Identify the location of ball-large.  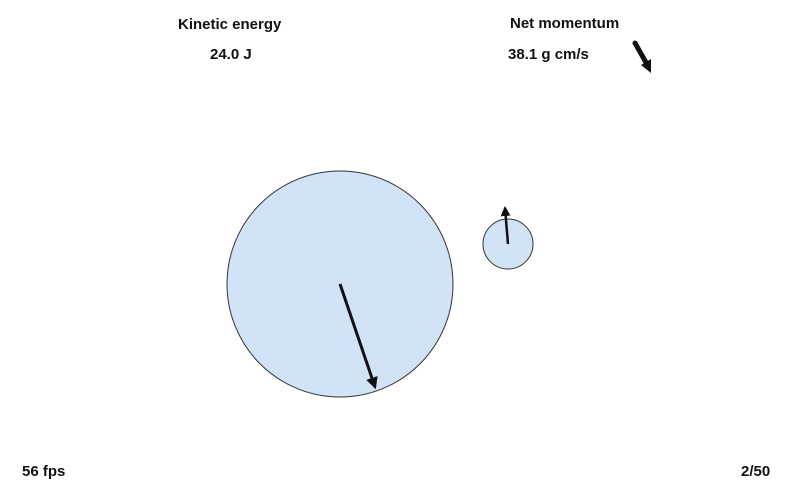
(340, 284).